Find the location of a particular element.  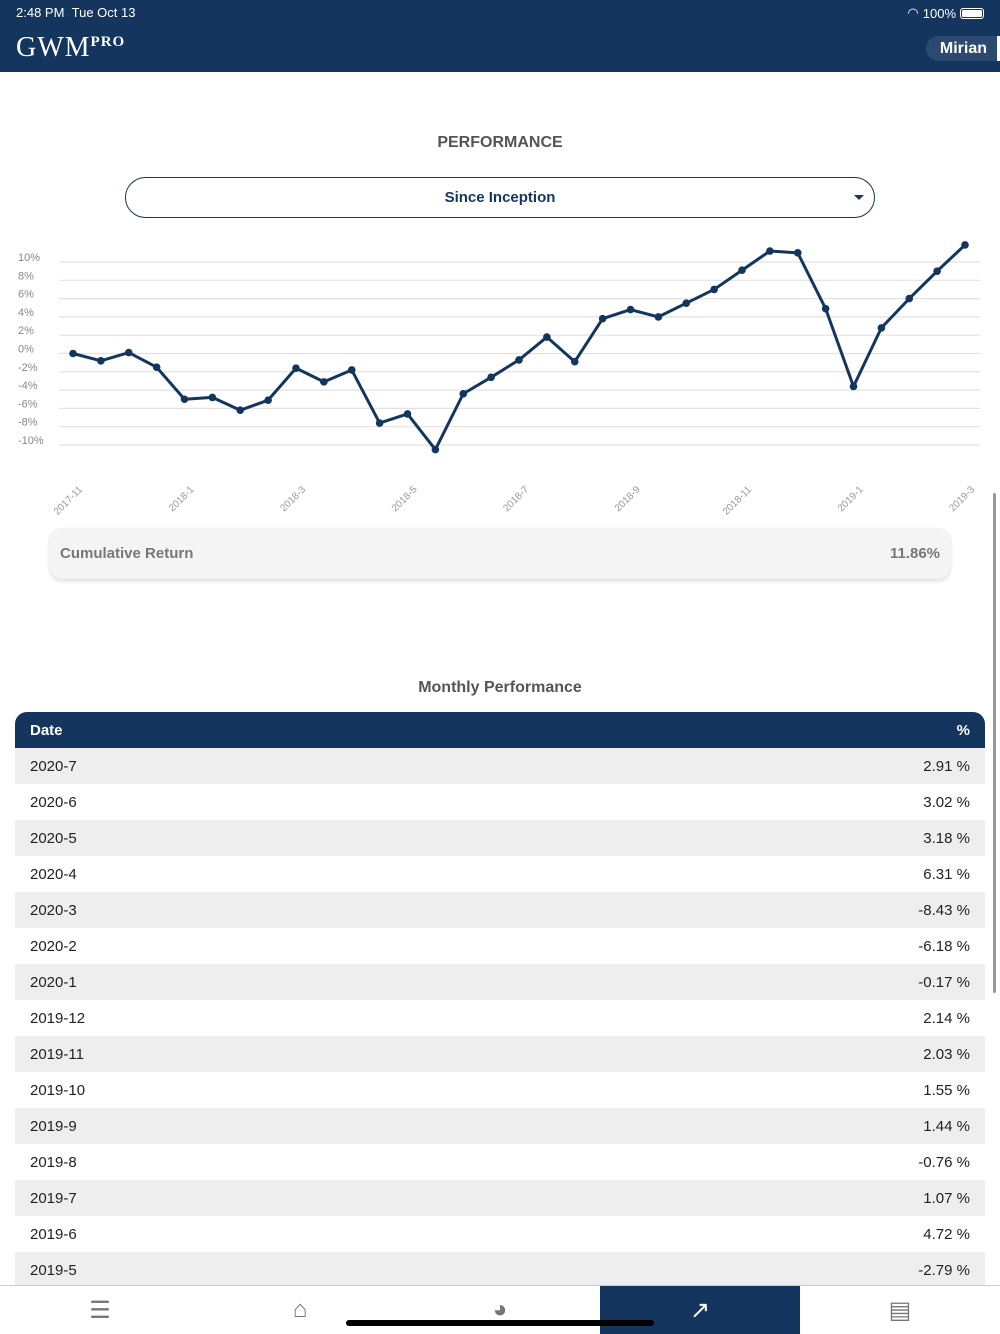

x-tick-label: 2018-7 is located at coordinates (516, 499).